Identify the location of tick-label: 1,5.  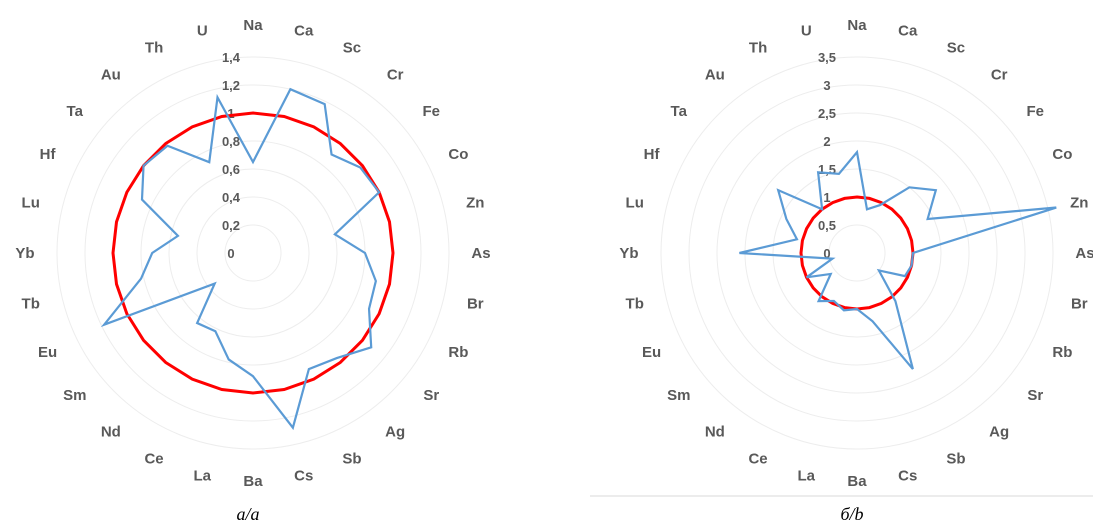
(827, 169).